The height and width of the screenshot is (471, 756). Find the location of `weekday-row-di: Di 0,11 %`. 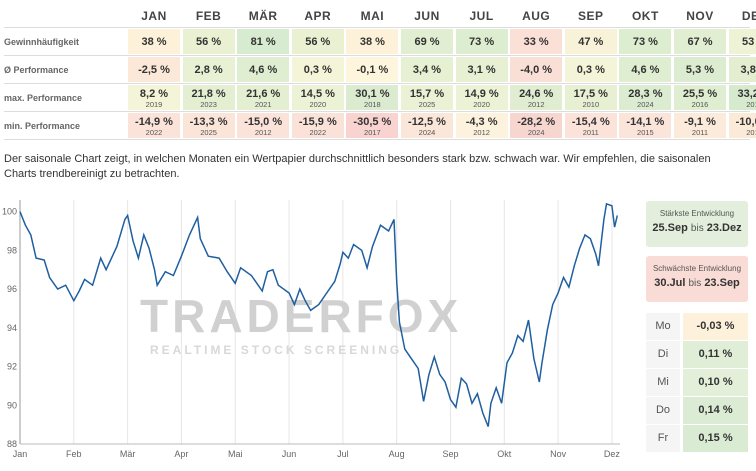

weekday-row-di: Di 0,11 % is located at coordinates (697, 354).